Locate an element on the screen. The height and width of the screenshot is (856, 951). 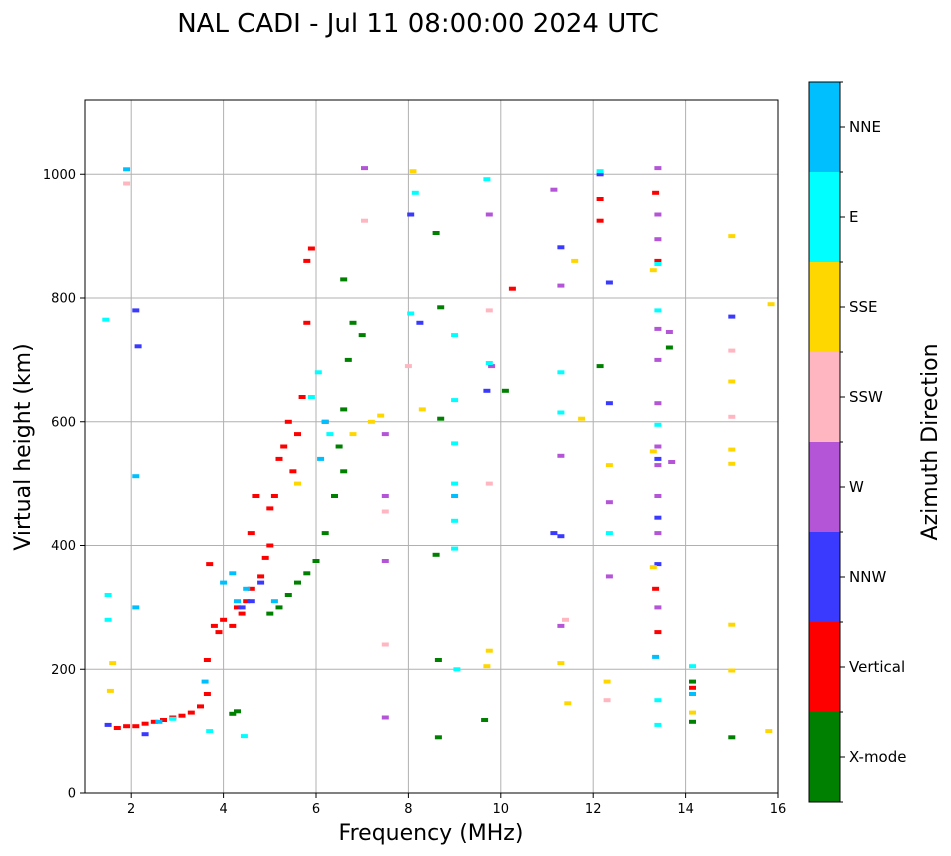
x-tick-label: 4 is located at coordinates (223, 809).